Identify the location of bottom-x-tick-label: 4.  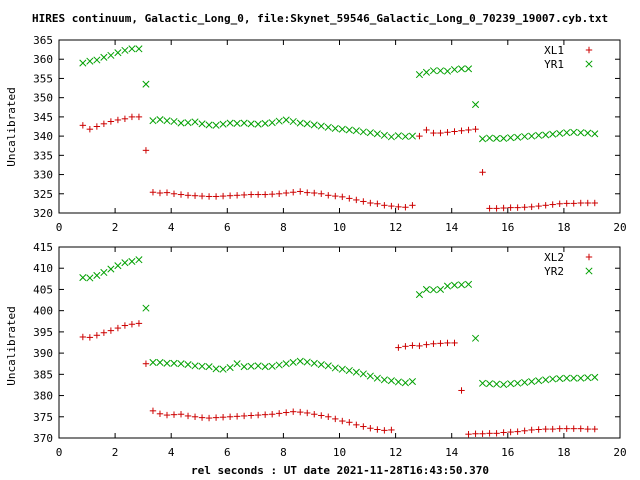
(171, 452).